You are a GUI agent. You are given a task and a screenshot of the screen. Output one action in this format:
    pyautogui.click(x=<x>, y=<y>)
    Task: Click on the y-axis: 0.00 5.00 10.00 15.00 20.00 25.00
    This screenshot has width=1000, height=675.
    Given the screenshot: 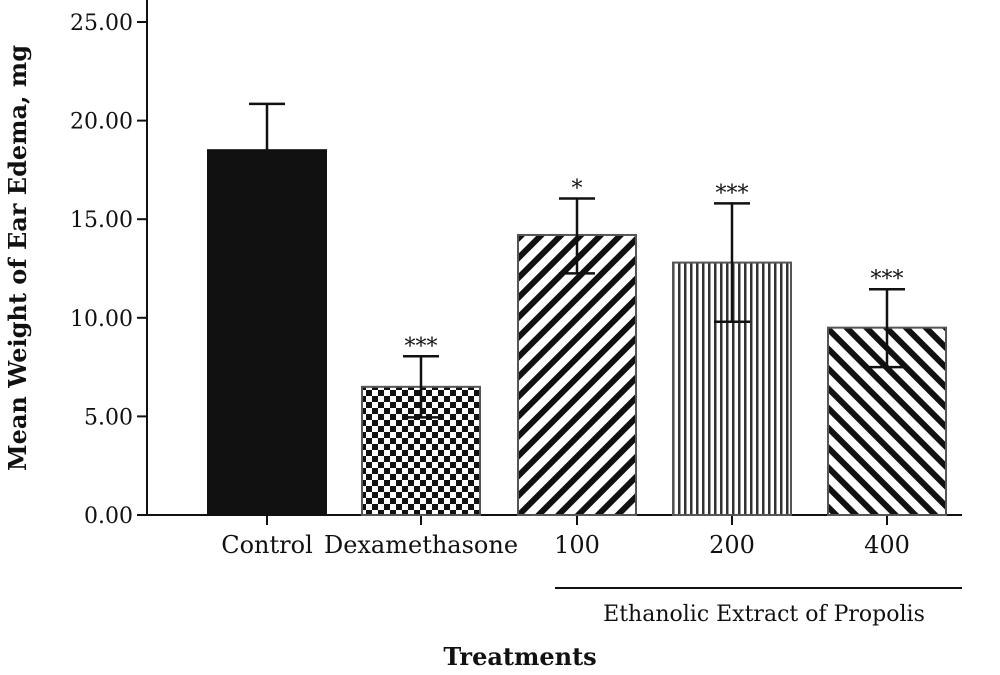 What is the action you would take?
    pyautogui.click(x=109, y=264)
    